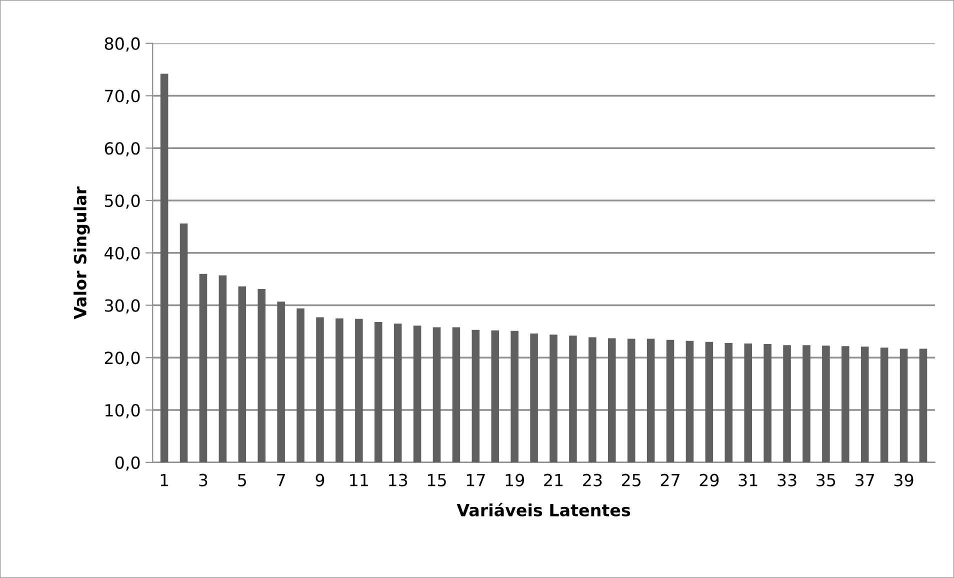 The width and height of the screenshot is (954, 578). Describe the element at coordinates (904, 480) in the screenshot. I see `x-tick-label: 39` at that location.